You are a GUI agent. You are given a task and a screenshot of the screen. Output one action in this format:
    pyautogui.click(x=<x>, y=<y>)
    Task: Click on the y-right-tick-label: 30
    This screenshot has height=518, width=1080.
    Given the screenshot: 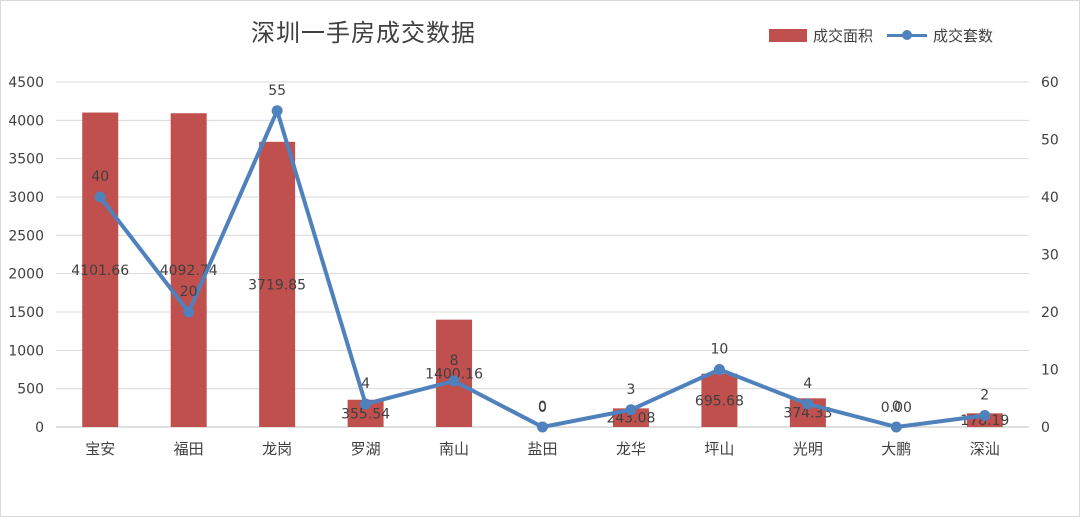 What is the action you would take?
    pyautogui.click(x=1050, y=256)
    